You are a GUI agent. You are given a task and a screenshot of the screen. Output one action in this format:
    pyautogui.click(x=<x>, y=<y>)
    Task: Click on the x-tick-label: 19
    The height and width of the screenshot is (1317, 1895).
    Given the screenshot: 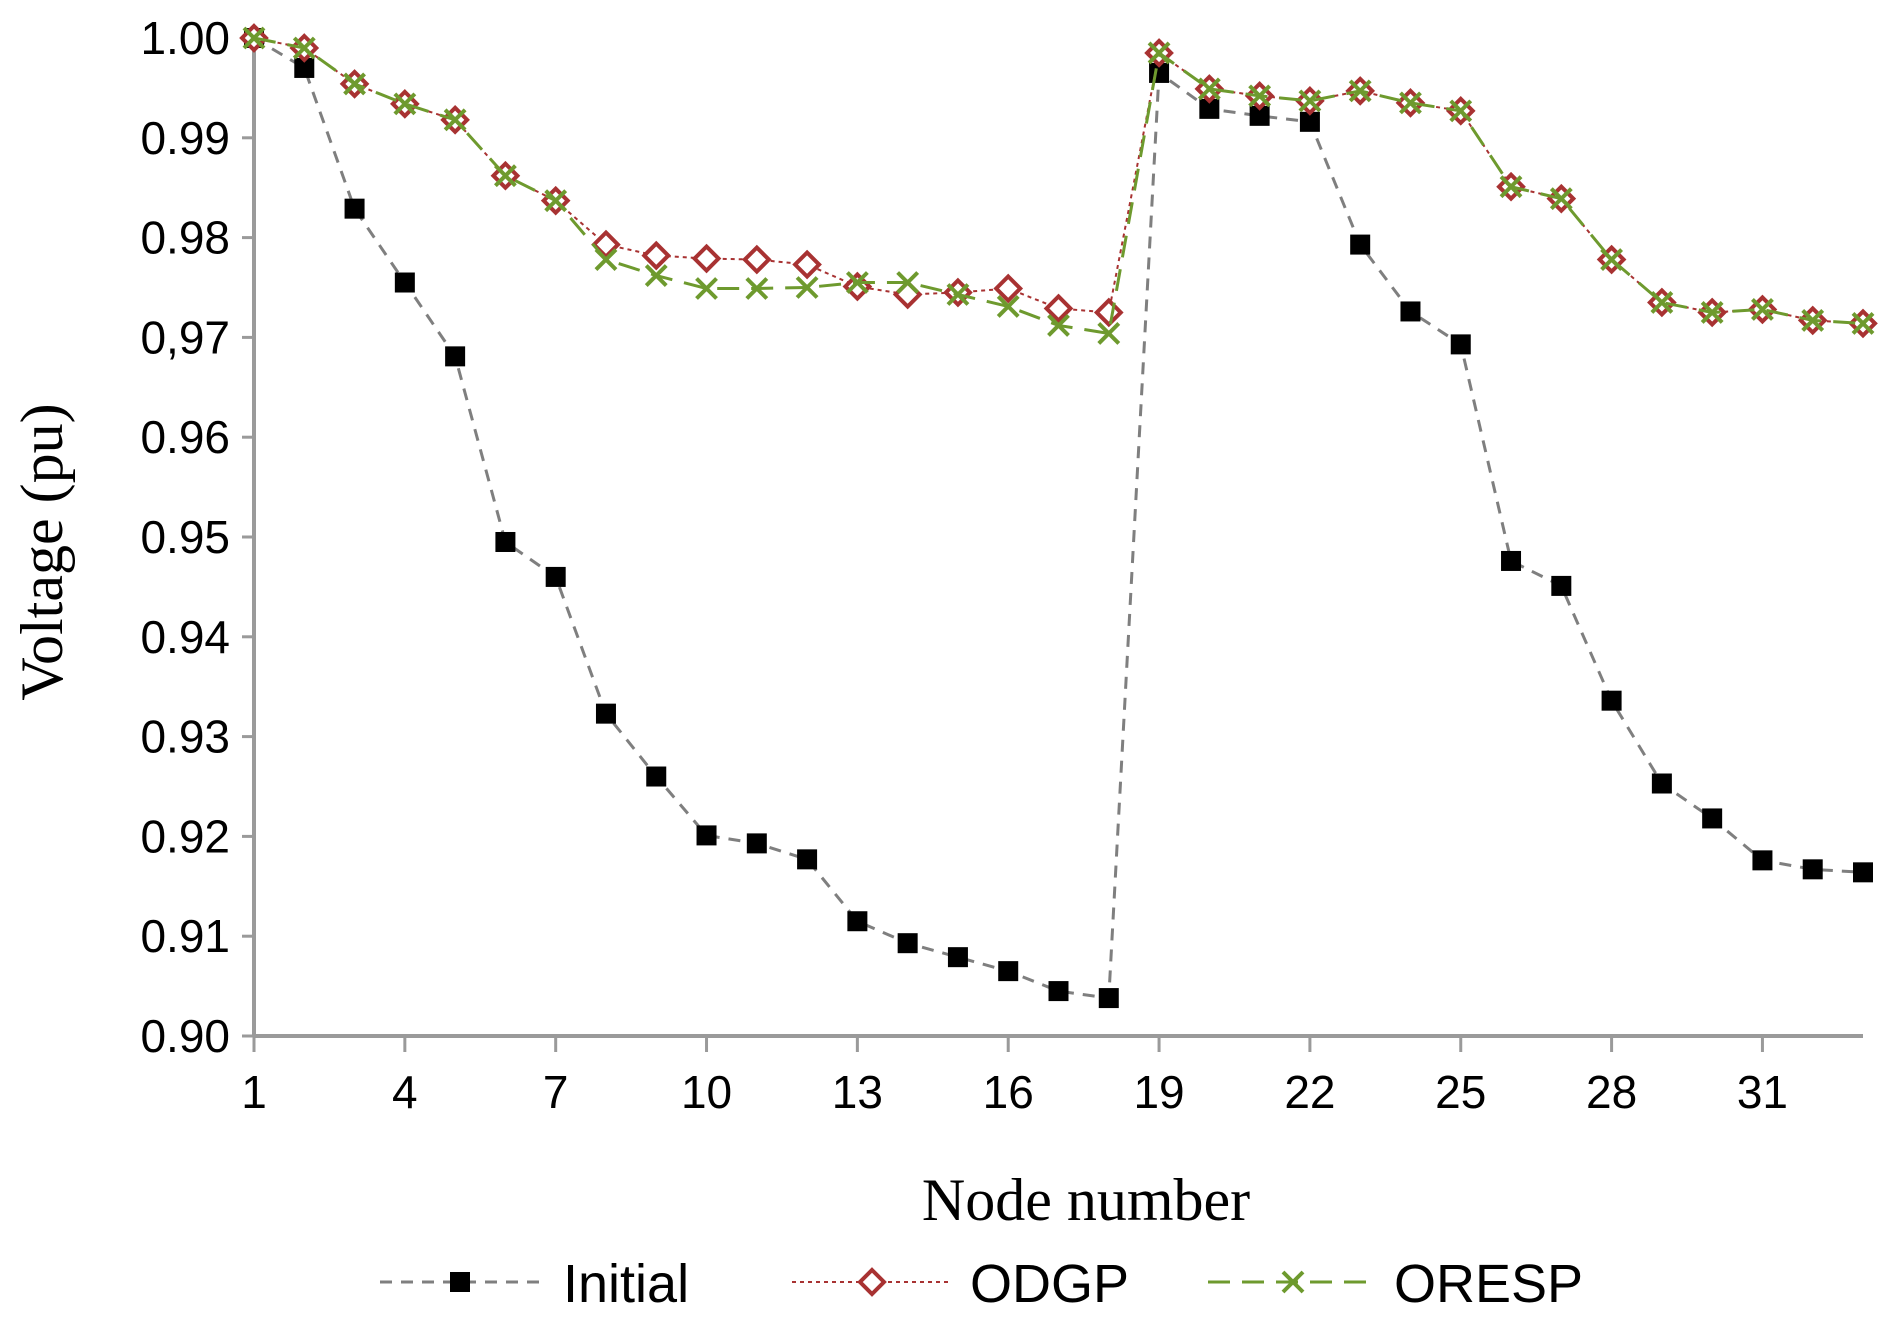 What is the action you would take?
    pyautogui.click(x=1158, y=1092)
    